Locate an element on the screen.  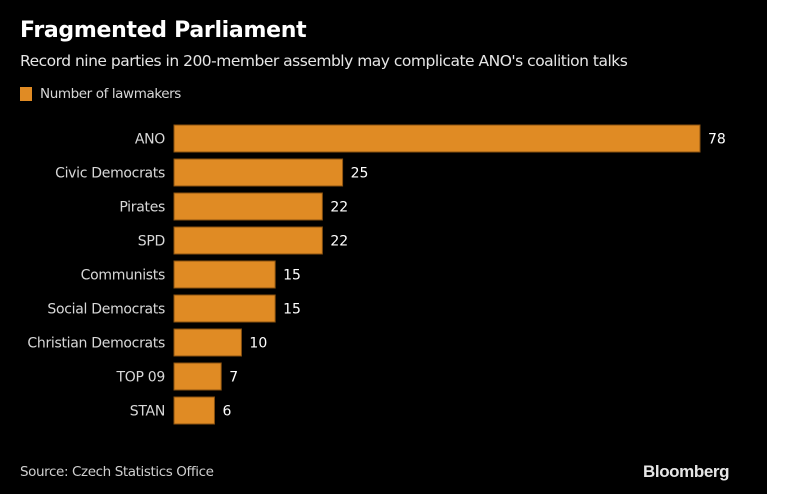
value-label: 6 is located at coordinates (226, 412).